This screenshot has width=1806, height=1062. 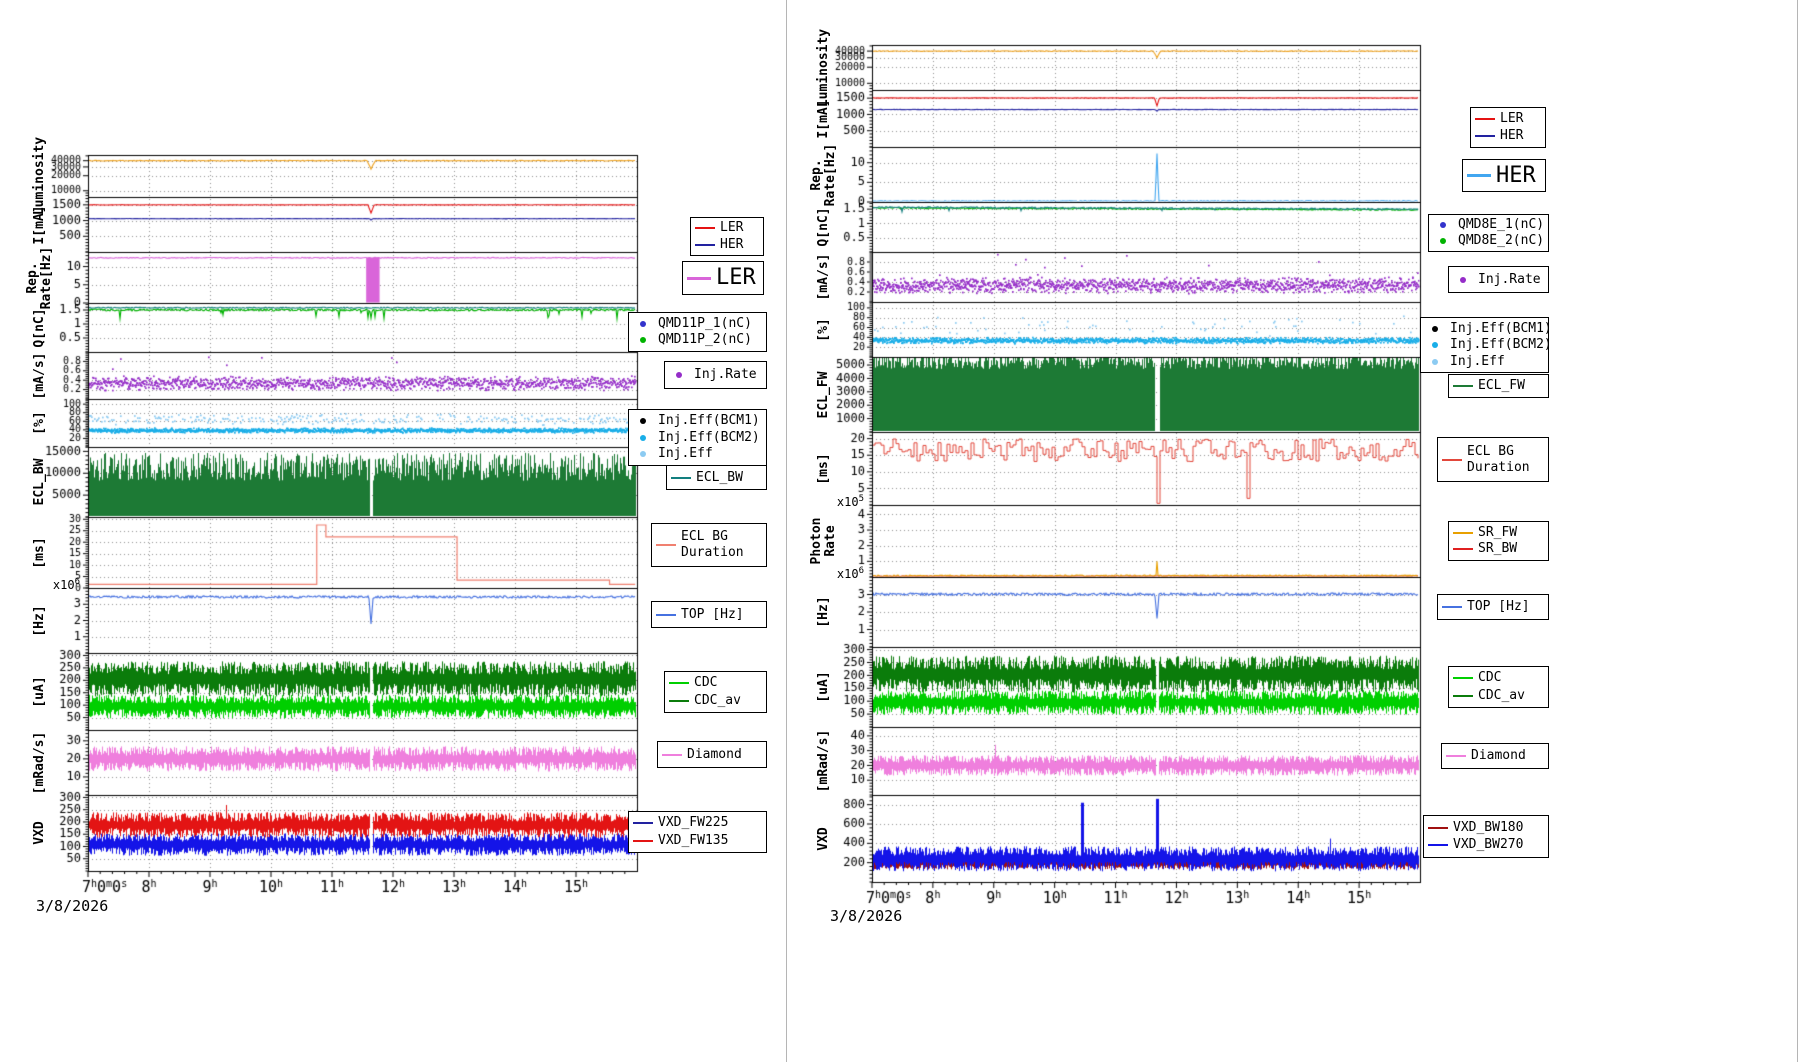 I want to click on legend-ring-big: HER, so click(x=1504, y=175).